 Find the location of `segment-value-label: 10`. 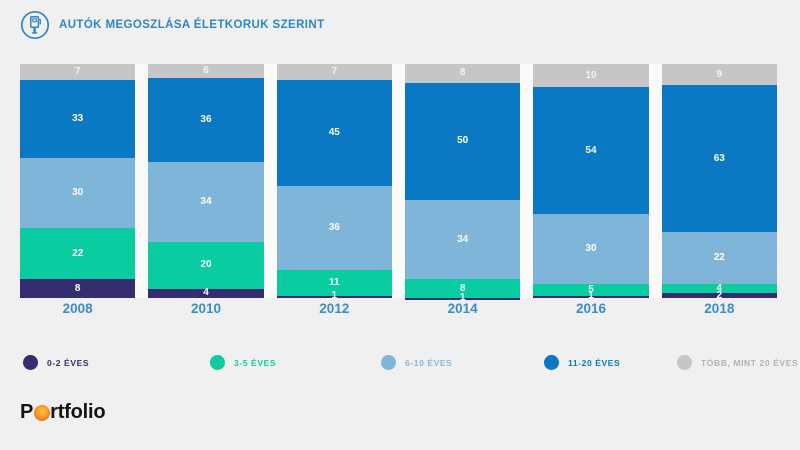

segment-value-label: 10 is located at coordinates (591, 75).